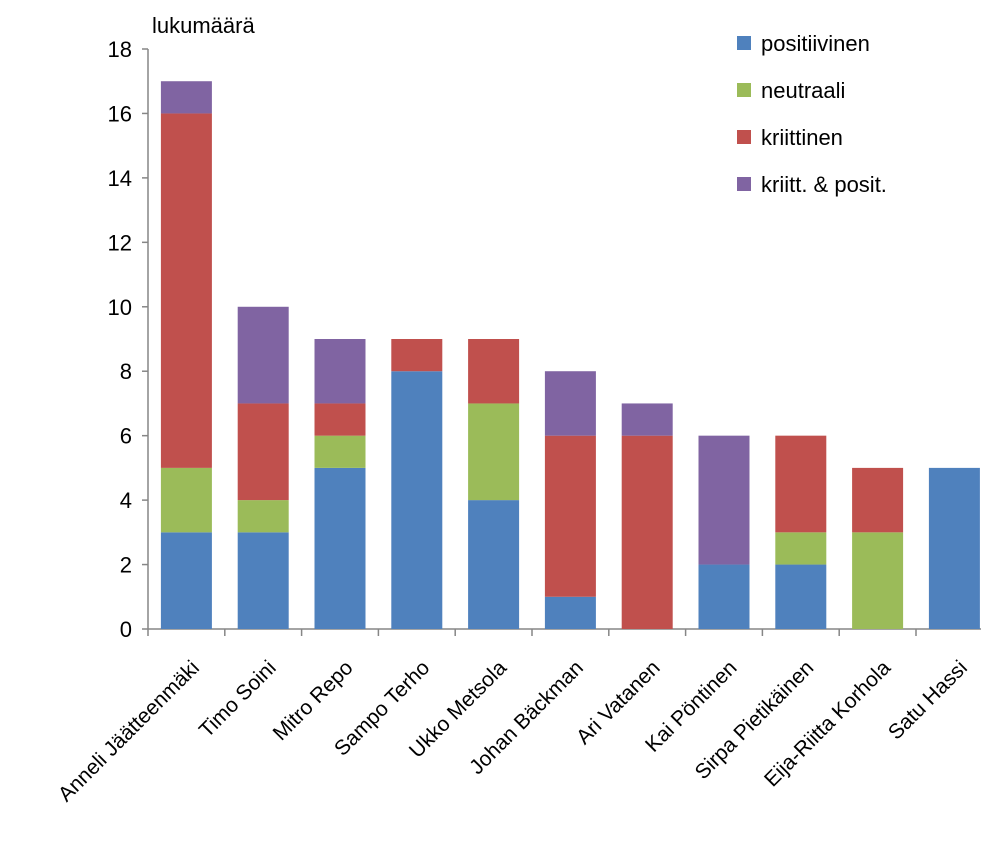 The image size is (981, 846). Describe the element at coordinates (802, 137) in the screenshot. I see `legend-label: kriittinen` at that location.